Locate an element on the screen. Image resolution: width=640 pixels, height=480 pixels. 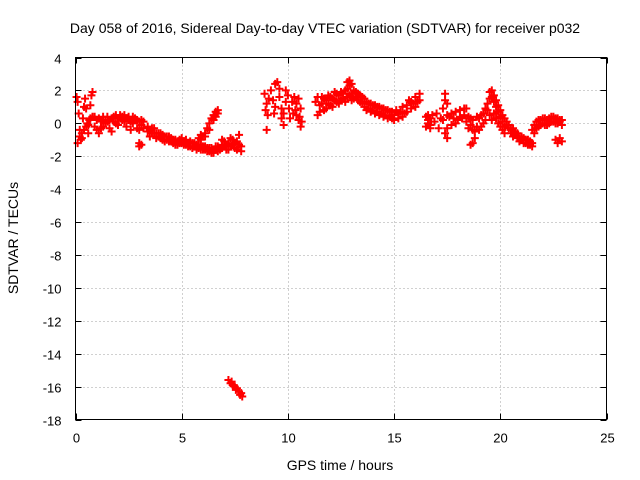
x-tick-label: 15 is located at coordinates (394, 438).